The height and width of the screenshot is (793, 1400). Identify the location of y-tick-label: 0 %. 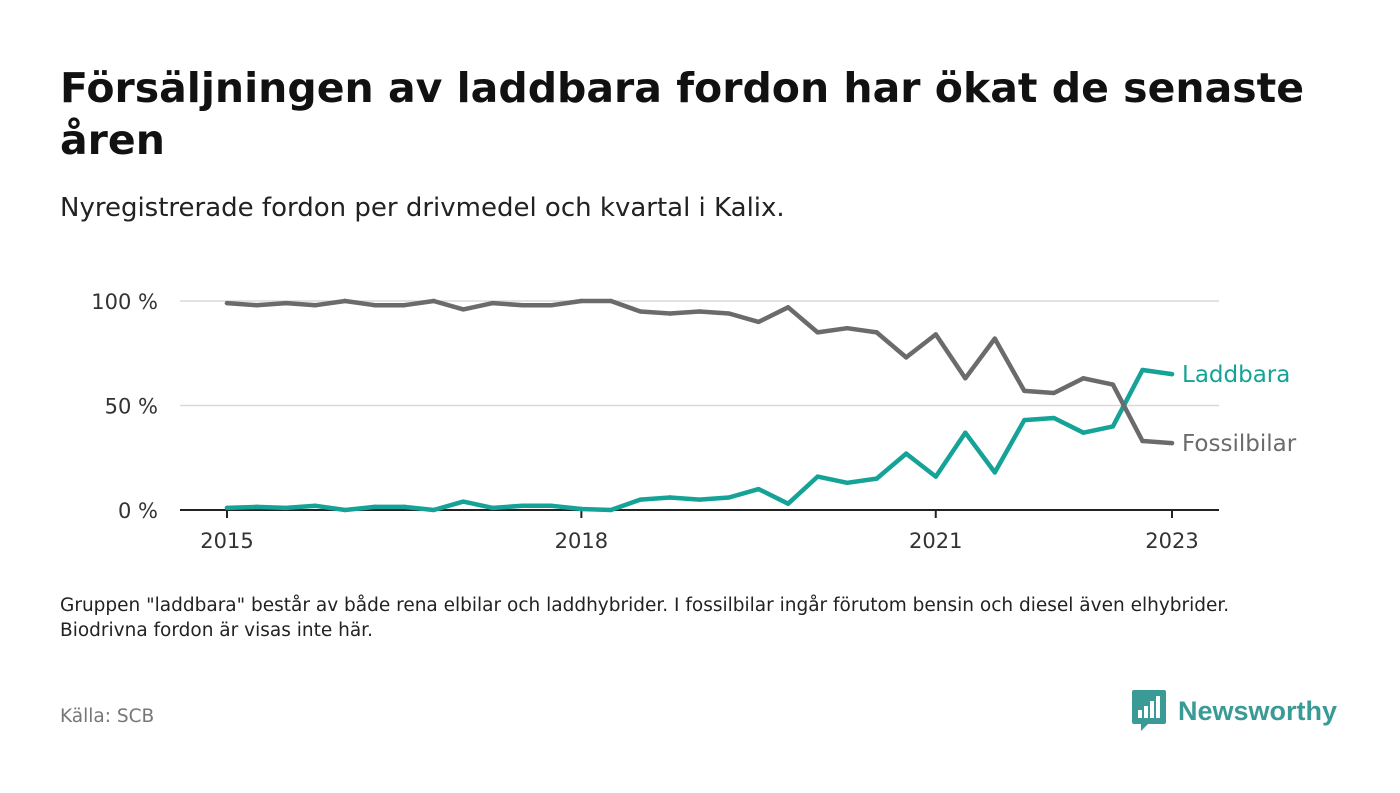
(138, 511).